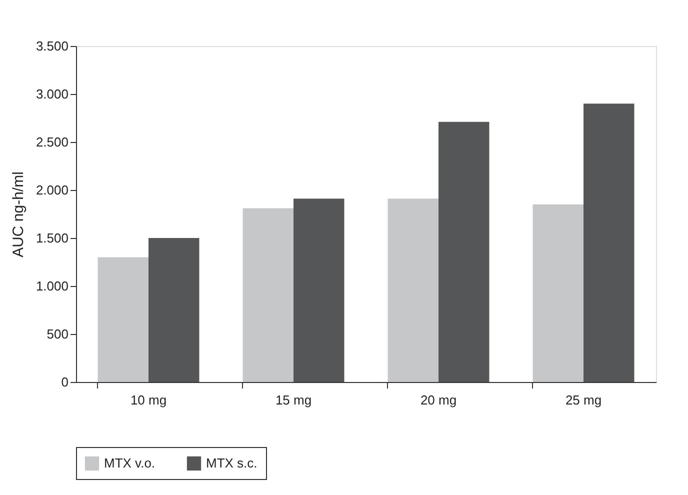 The width and height of the screenshot is (688, 495). I want to click on legend-label: MTX v.o., so click(130, 462).